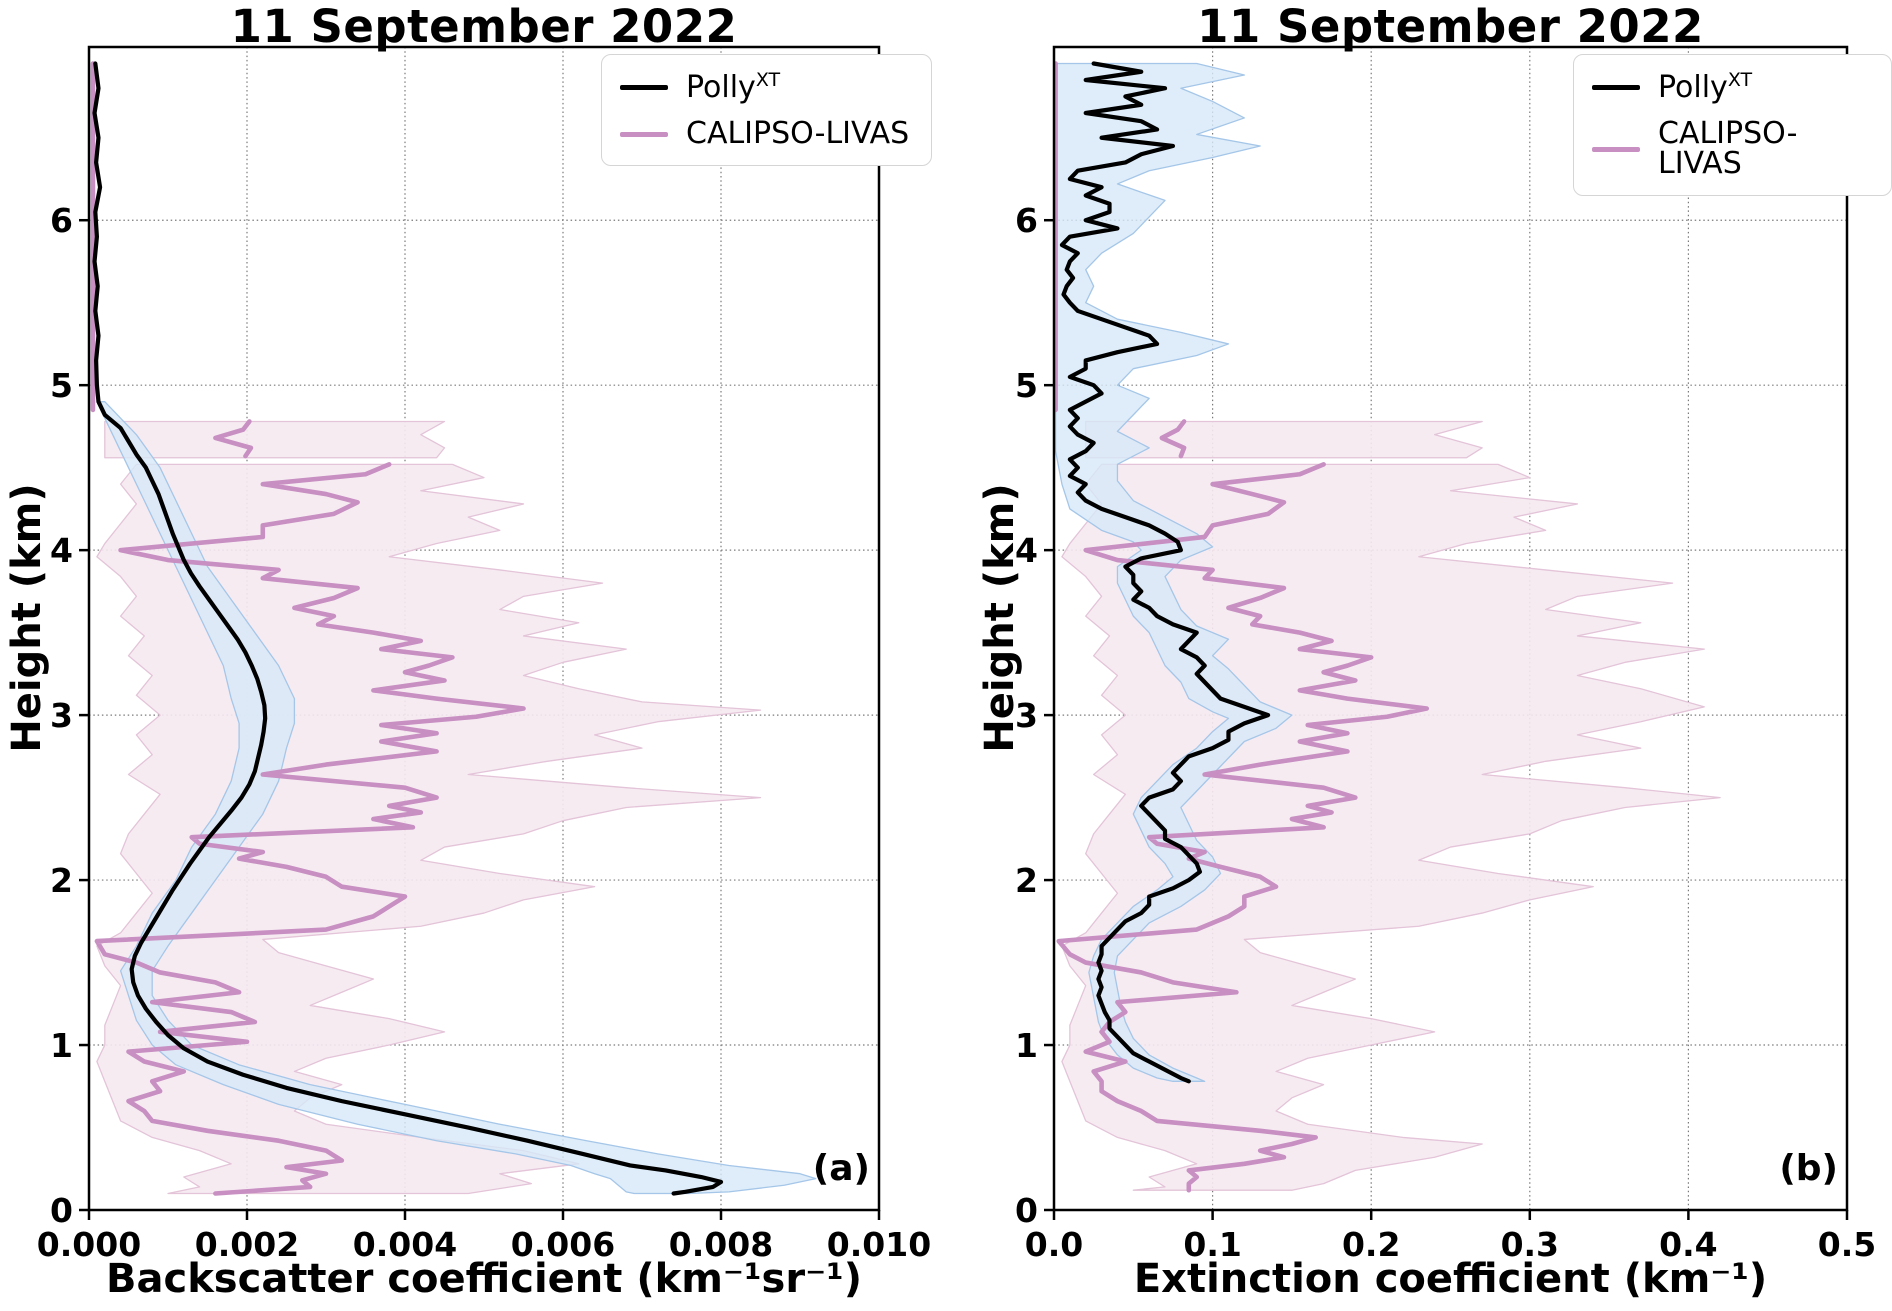 This screenshot has height=1311, width=1892. What do you see at coordinates (1450, 26) in the screenshot?
I see `panel-b-title: 11 September 2022` at bounding box center [1450, 26].